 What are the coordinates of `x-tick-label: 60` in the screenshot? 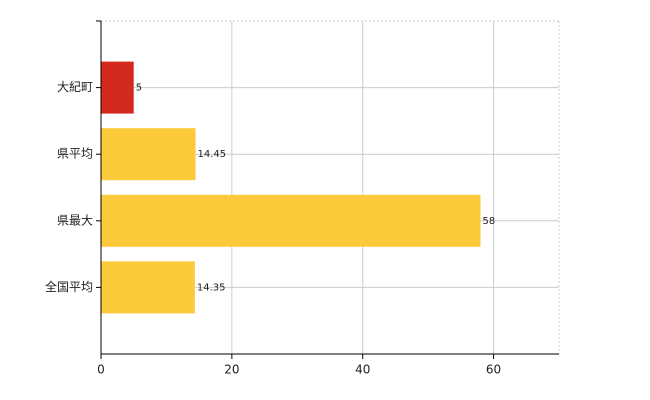 It's located at (493, 370).